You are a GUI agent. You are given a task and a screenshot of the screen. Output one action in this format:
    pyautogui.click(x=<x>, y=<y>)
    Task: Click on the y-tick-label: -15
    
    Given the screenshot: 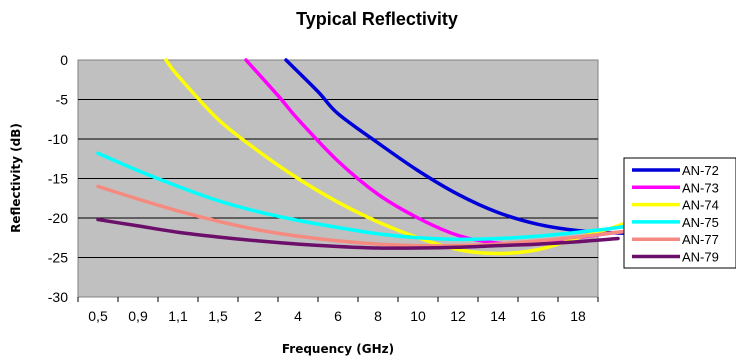 What is the action you would take?
    pyautogui.click(x=58, y=179)
    